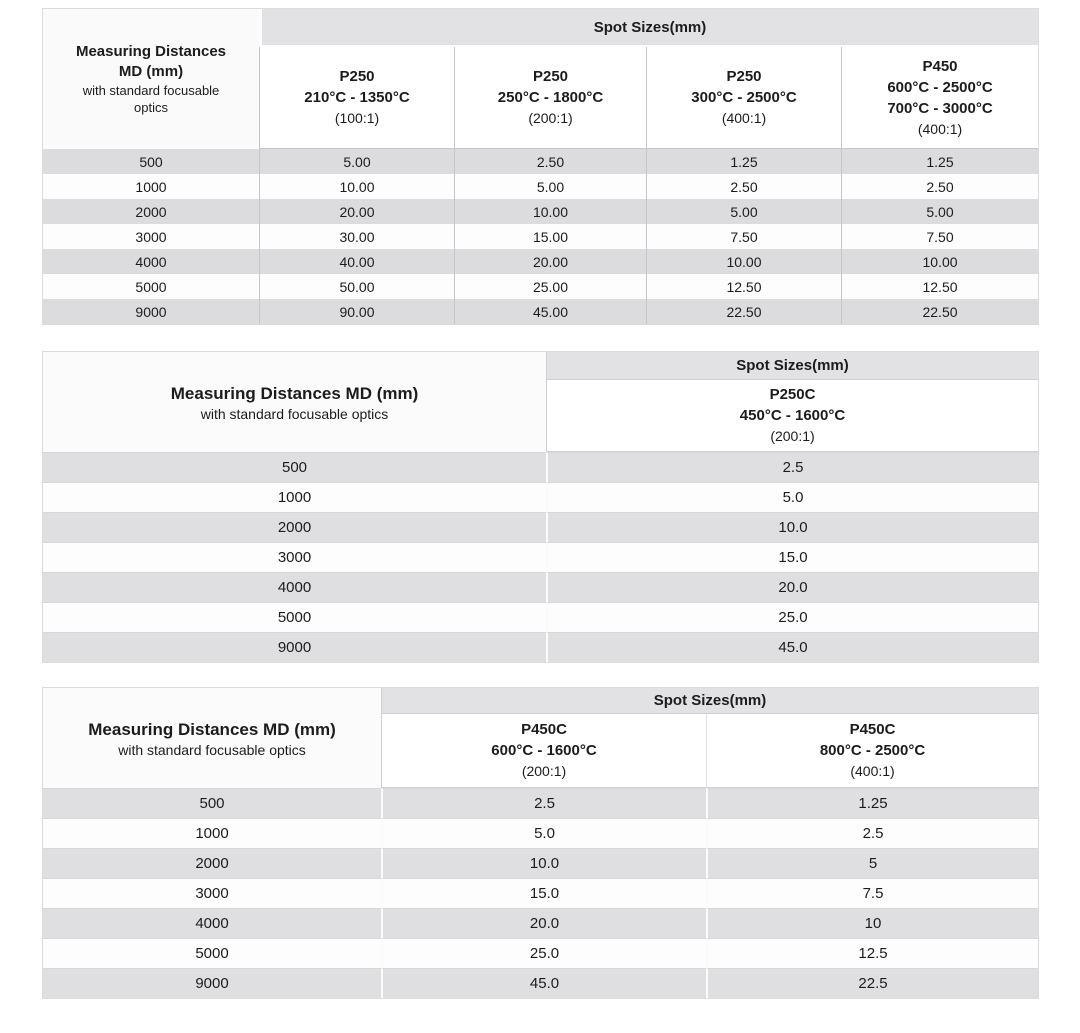 The height and width of the screenshot is (1033, 1080). Describe the element at coordinates (540, 557) in the screenshot. I see `table-row: 3000 15.0` at that location.